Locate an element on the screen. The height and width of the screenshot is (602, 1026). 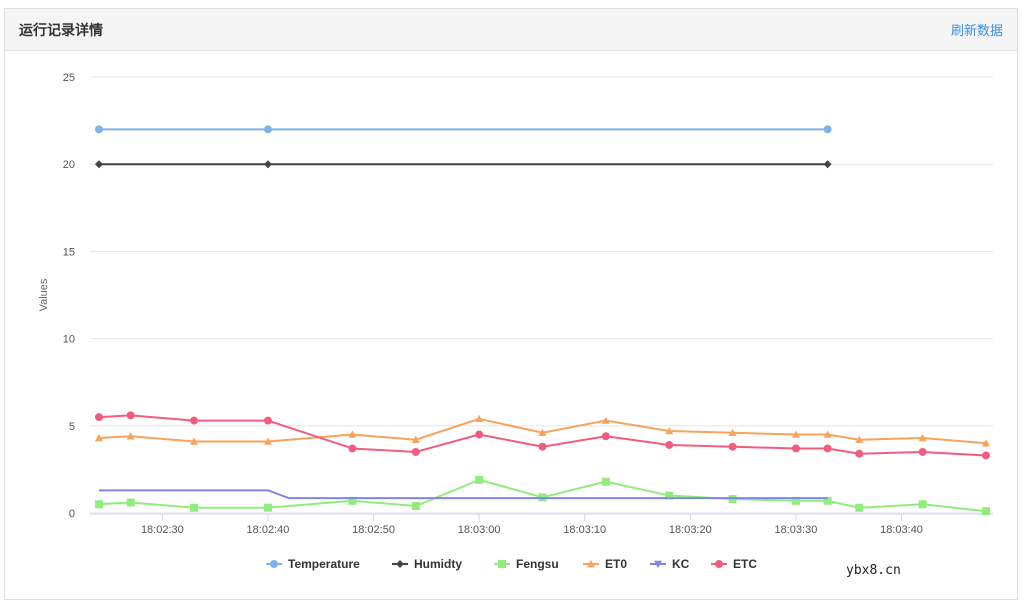
series-line-fengsu is located at coordinates (542, 495).